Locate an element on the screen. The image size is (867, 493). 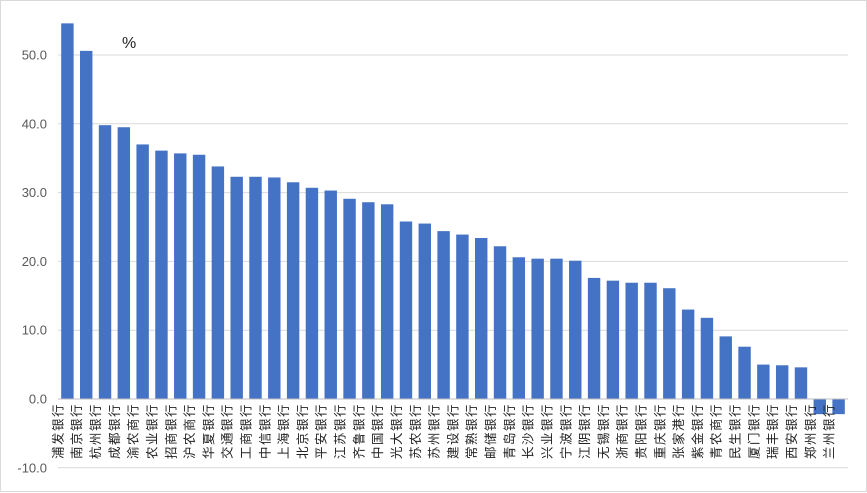
x-category-label: 青农商行 is located at coordinates (716, 431).